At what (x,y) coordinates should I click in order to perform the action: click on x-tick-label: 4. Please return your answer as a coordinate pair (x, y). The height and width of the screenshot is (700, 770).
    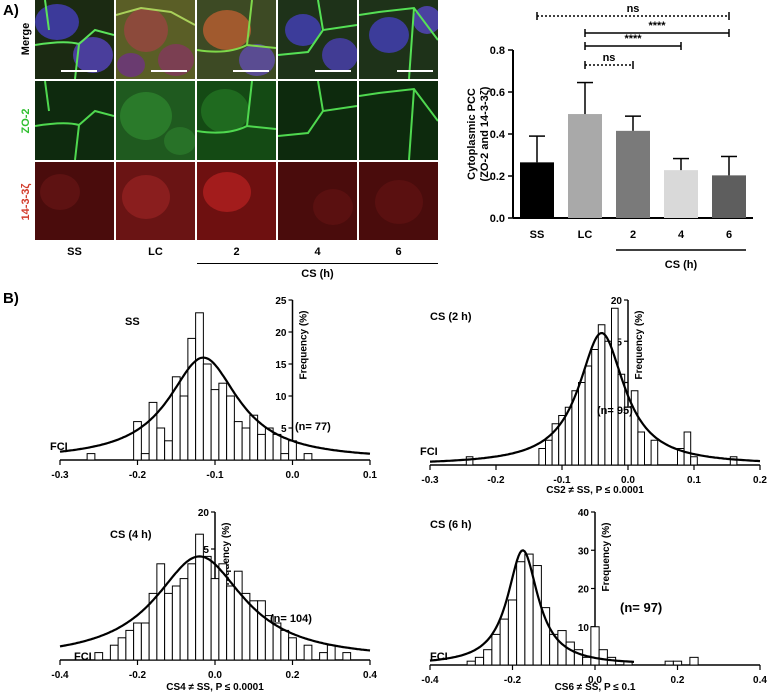
    Looking at the image, I should click on (681, 235).